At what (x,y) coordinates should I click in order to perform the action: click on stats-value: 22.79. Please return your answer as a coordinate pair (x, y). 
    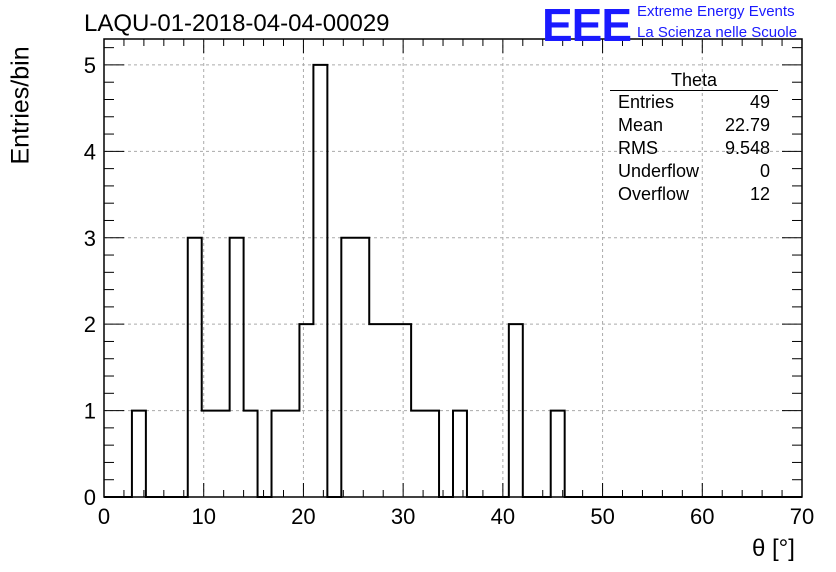
    Looking at the image, I should click on (747, 125).